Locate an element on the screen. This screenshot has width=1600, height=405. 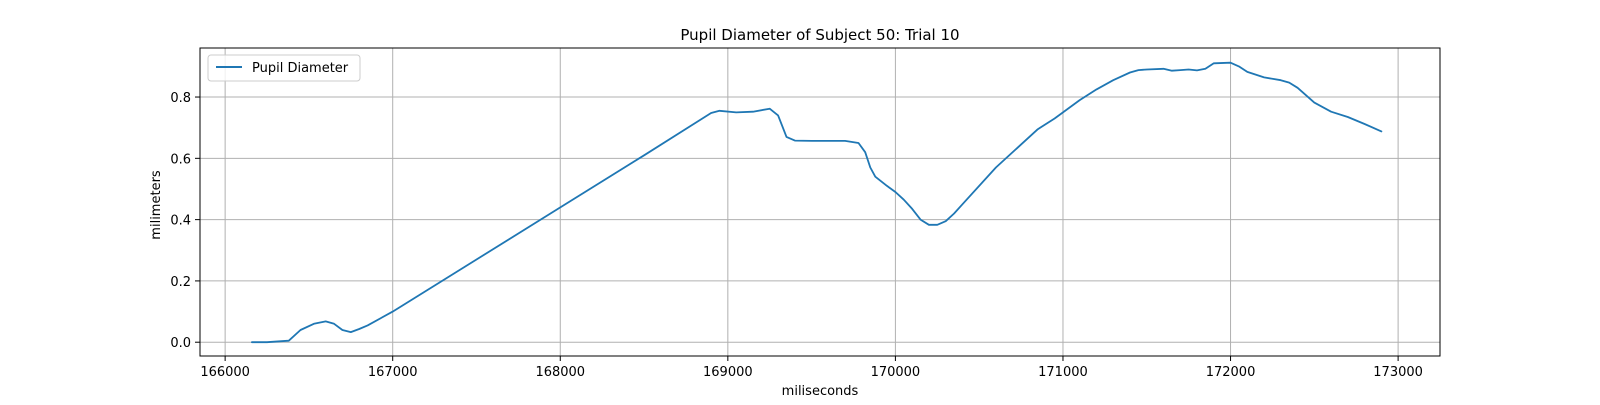
x-axis-label: miliseconds is located at coordinates (820, 391).